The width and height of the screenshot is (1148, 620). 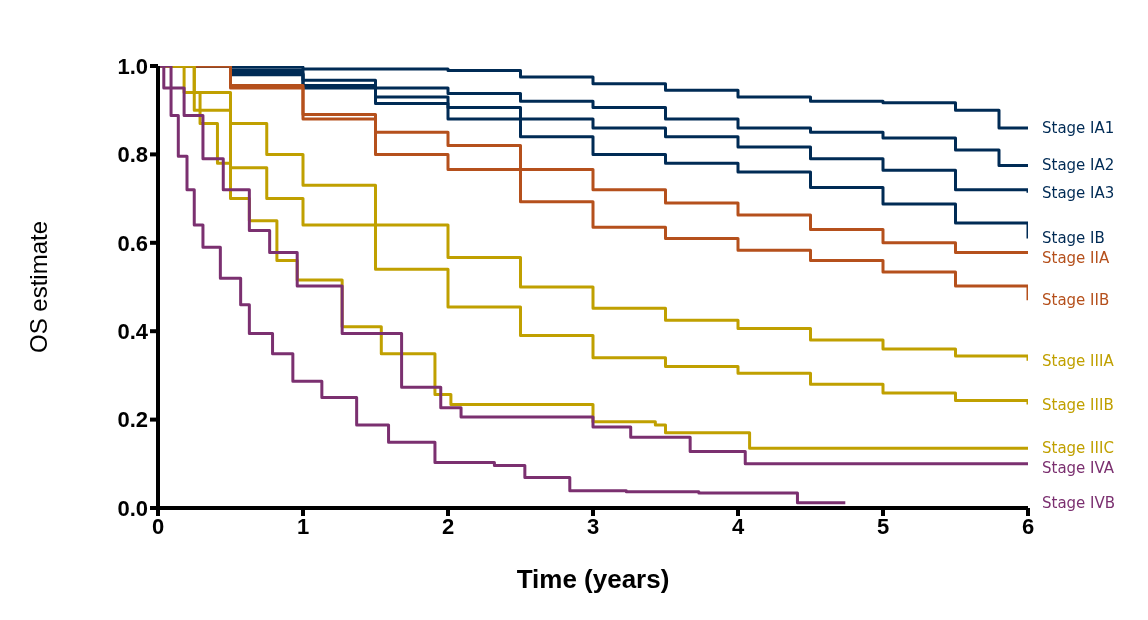 What do you see at coordinates (1076, 258) in the screenshot?
I see `series-label: Stage IIA` at bounding box center [1076, 258].